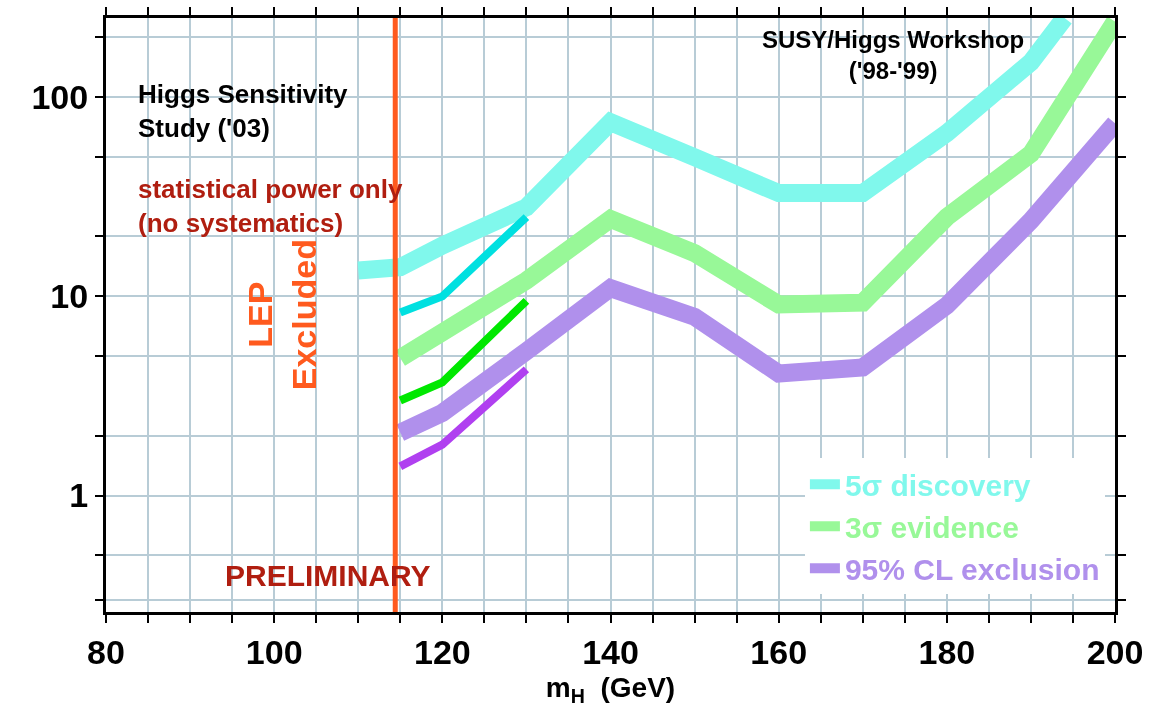  Describe the element at coordinates (79, 495) in the screenshot. I see `y-tick-label: 1` at that location.